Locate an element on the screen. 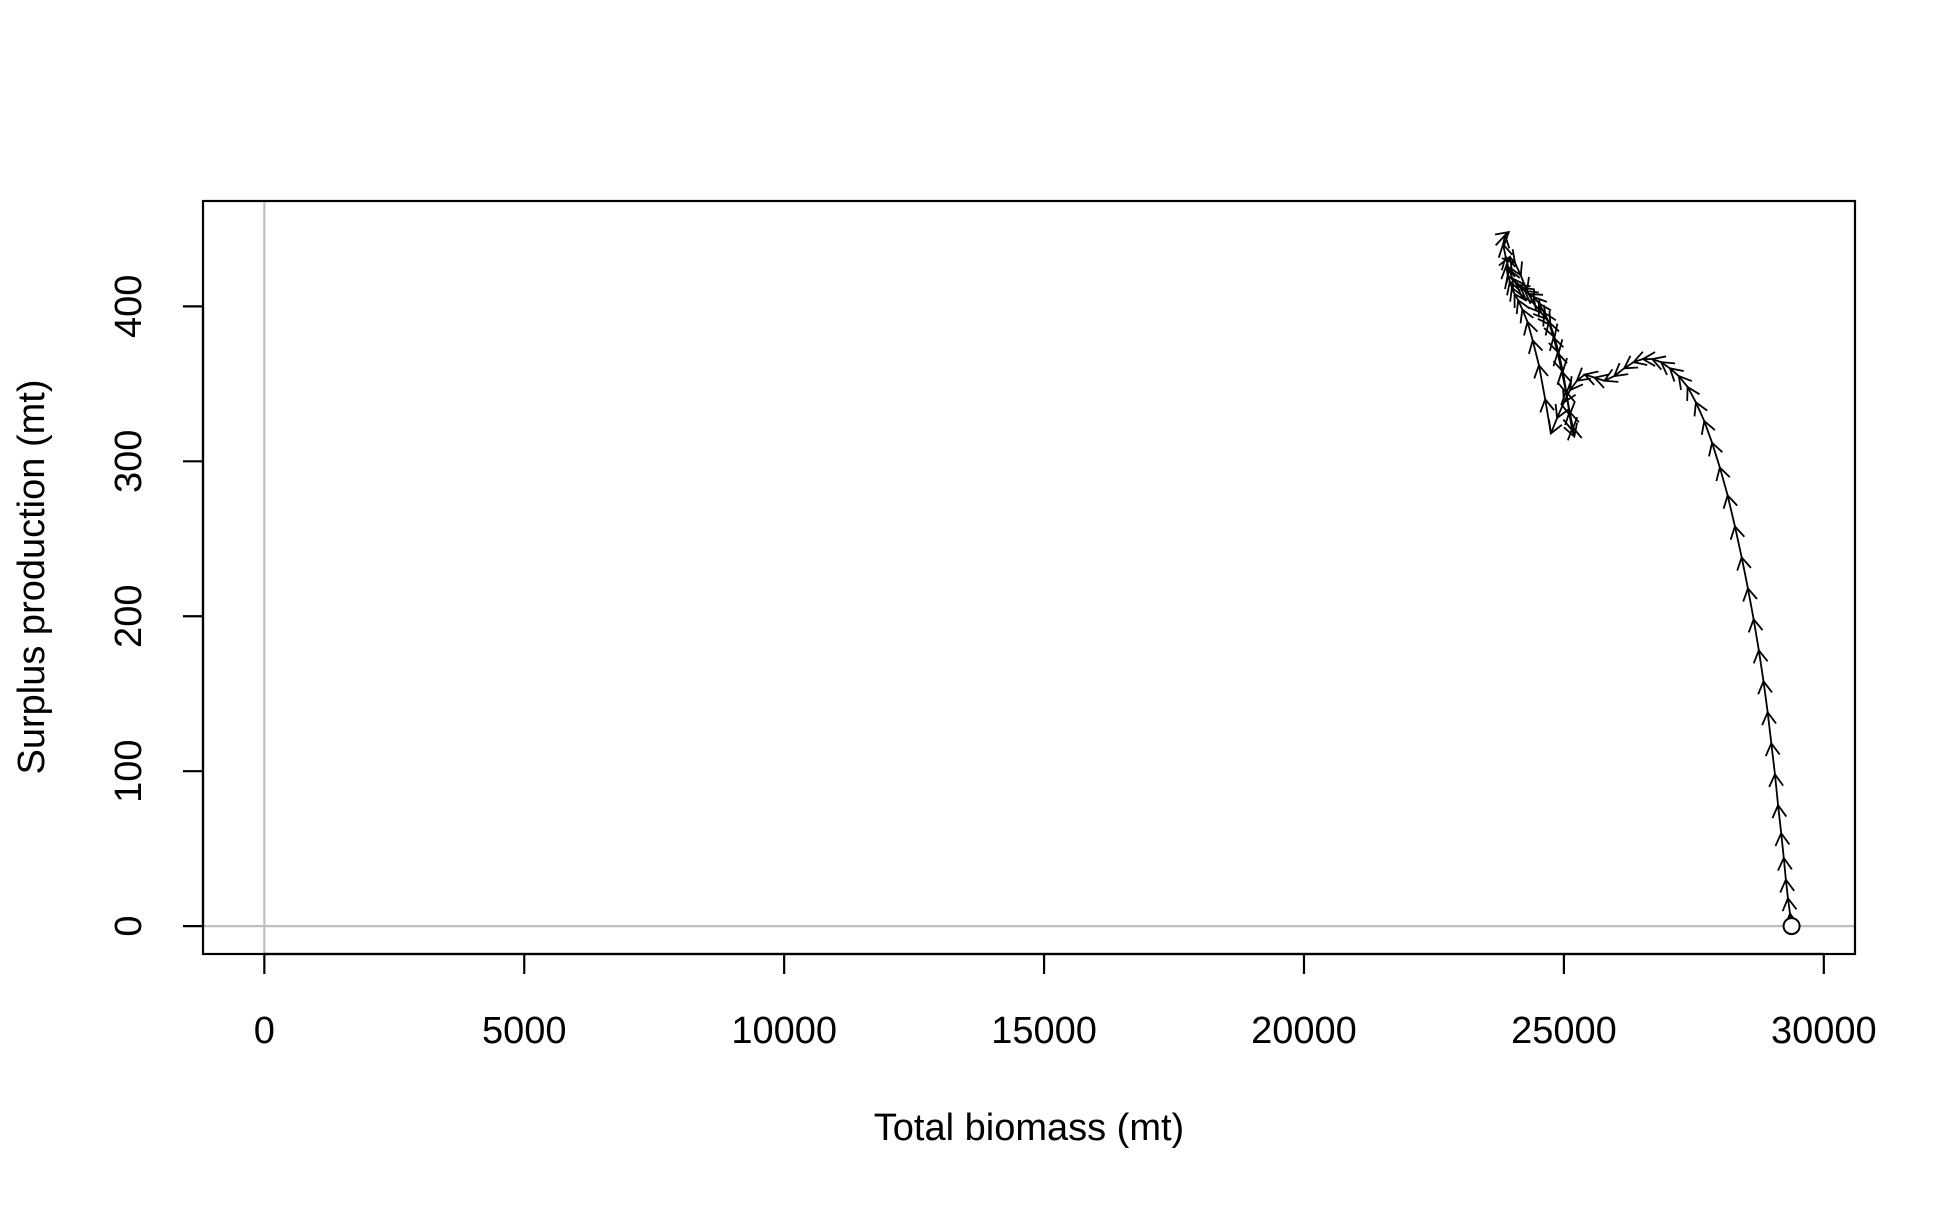  x-tick-label: 5000 is located at coordinates (524, 1031).